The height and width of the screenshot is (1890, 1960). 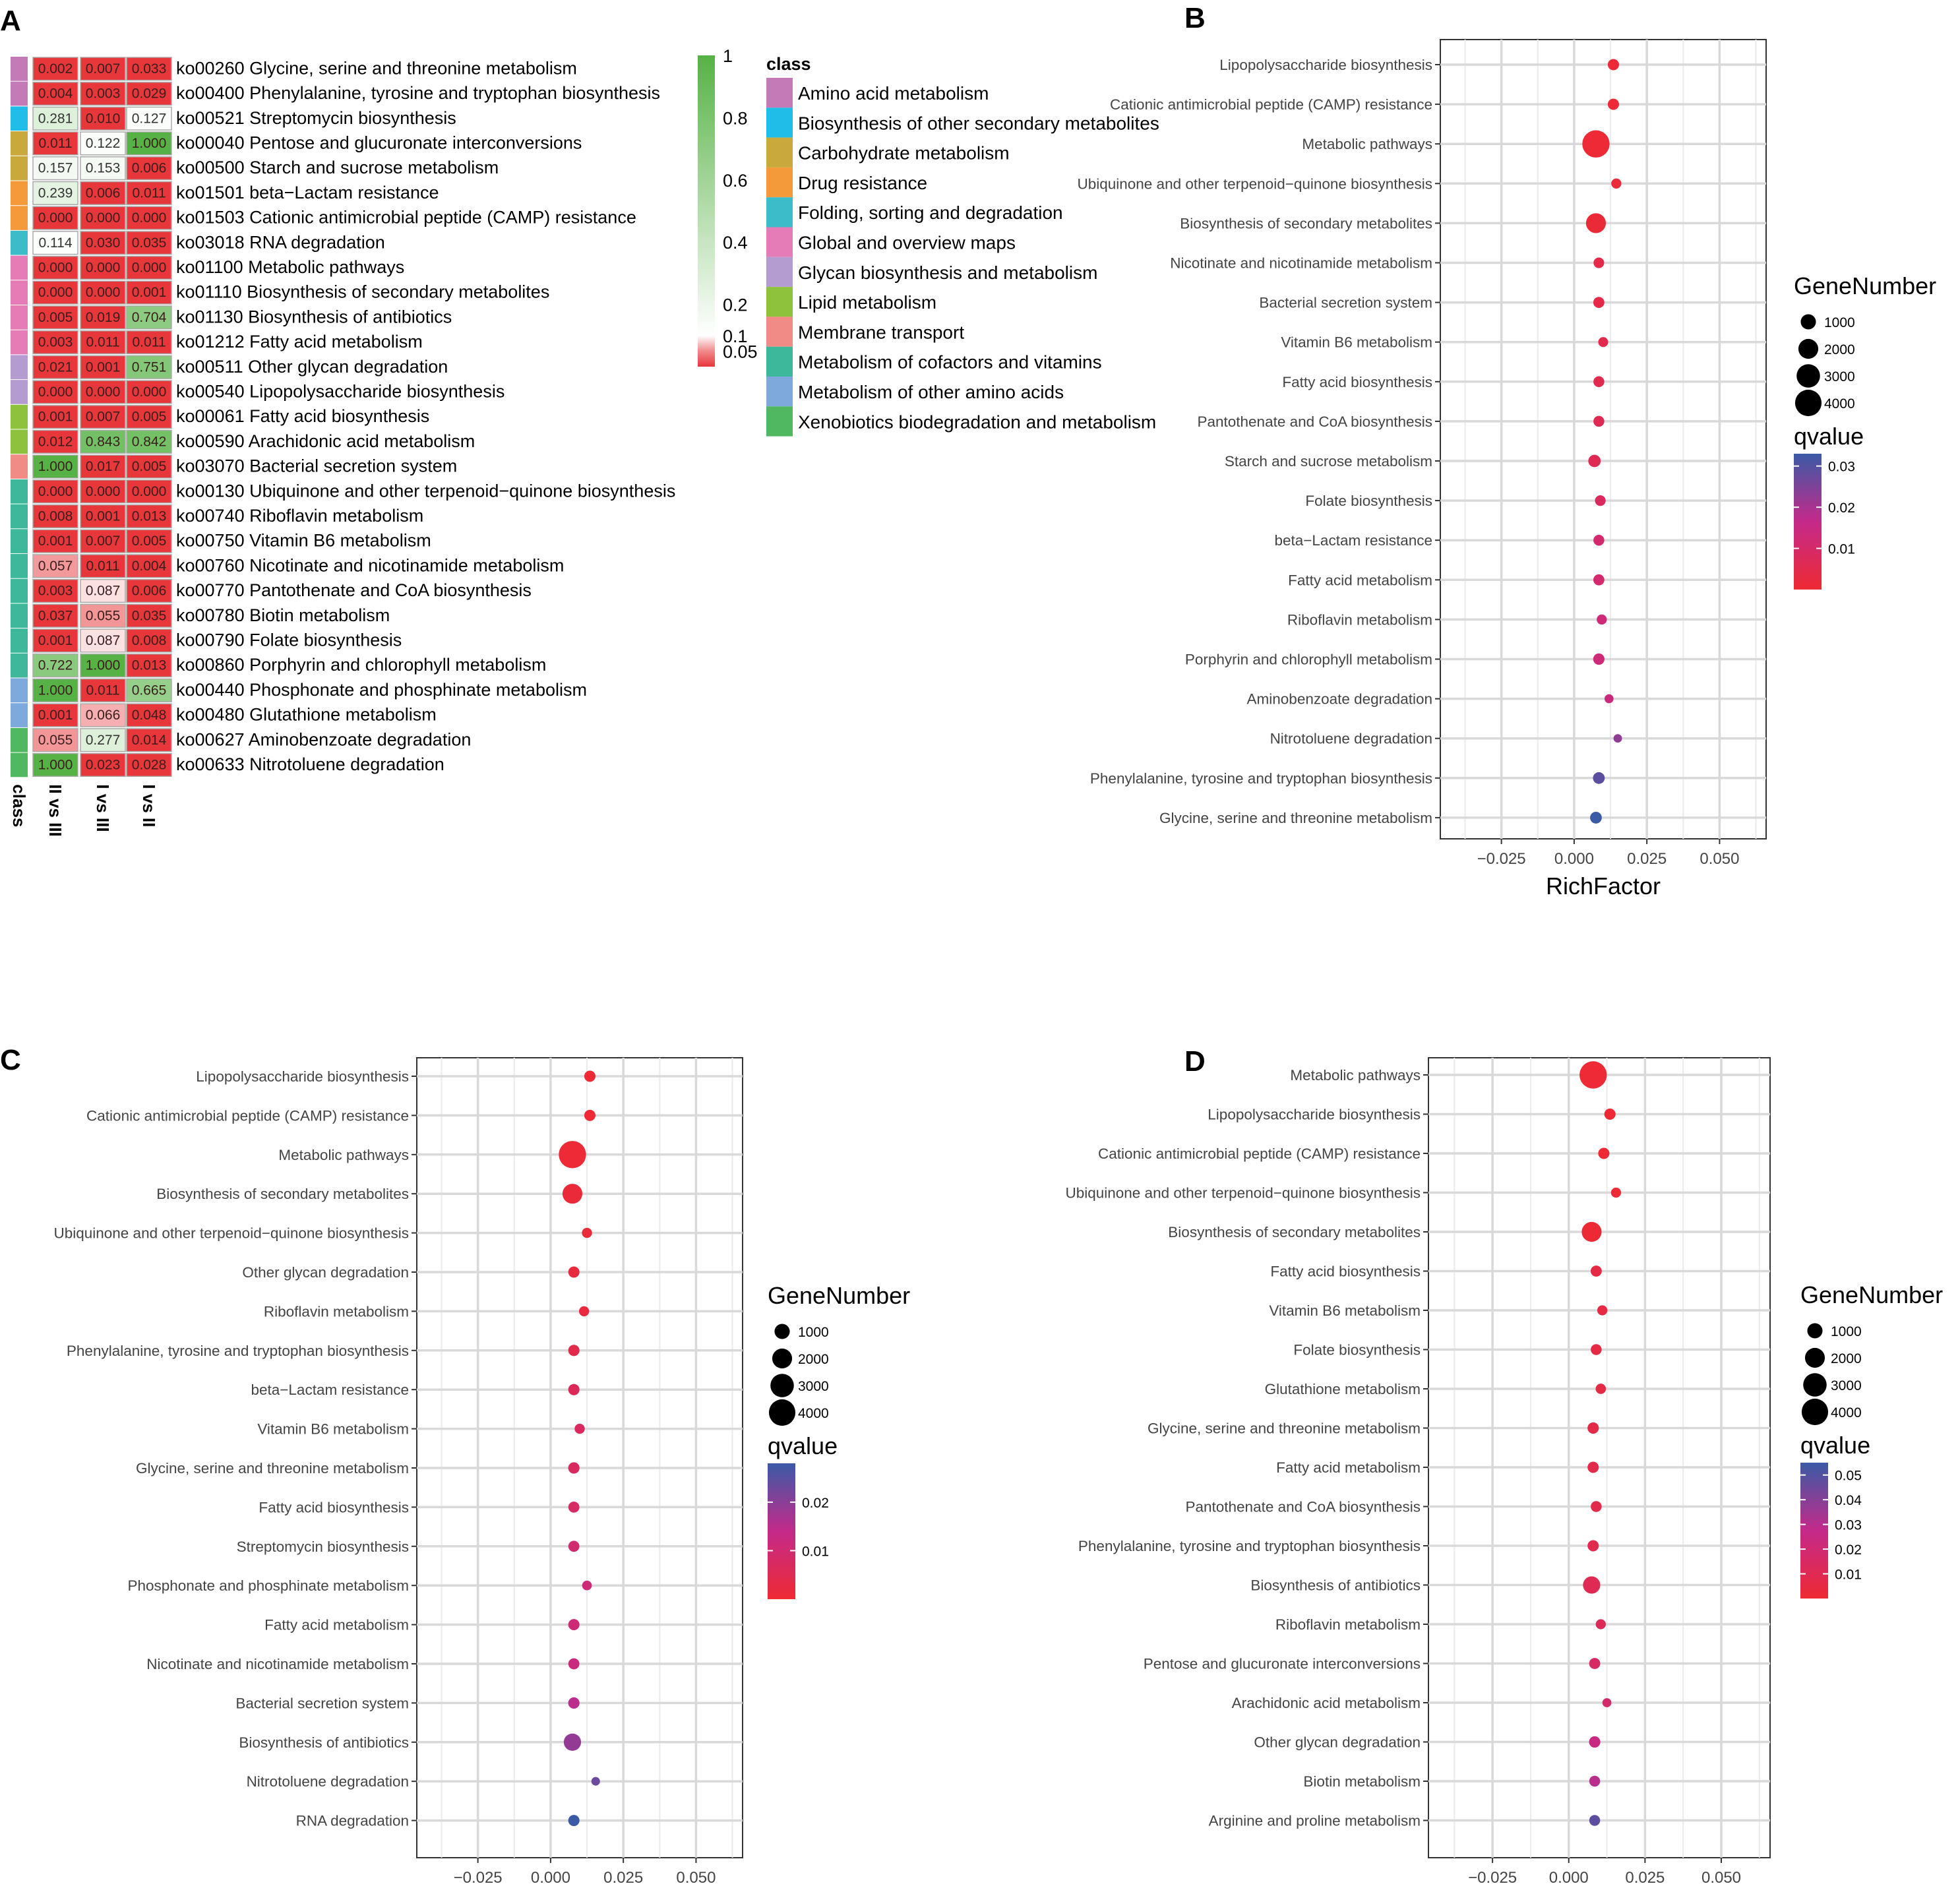 What do you see at coordinates (862, 183) in the screenshot?
I see `class-legend-label: Drug resistance` at bounding box center [862, 183].